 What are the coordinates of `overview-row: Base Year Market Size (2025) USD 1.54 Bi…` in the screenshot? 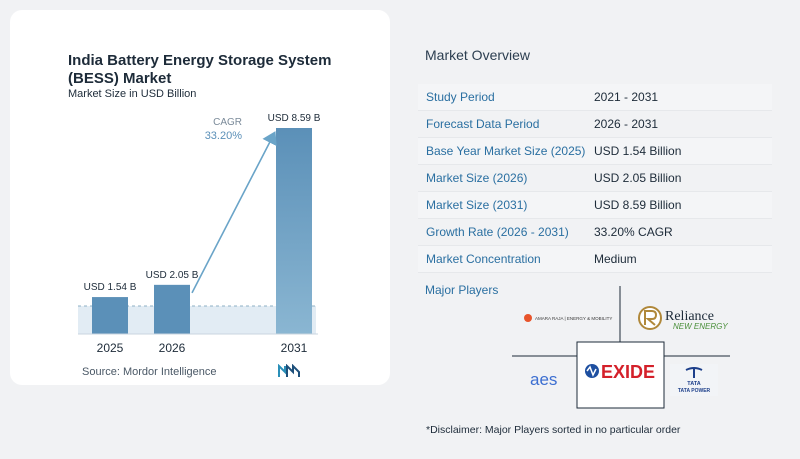 It's located at (595, 151).